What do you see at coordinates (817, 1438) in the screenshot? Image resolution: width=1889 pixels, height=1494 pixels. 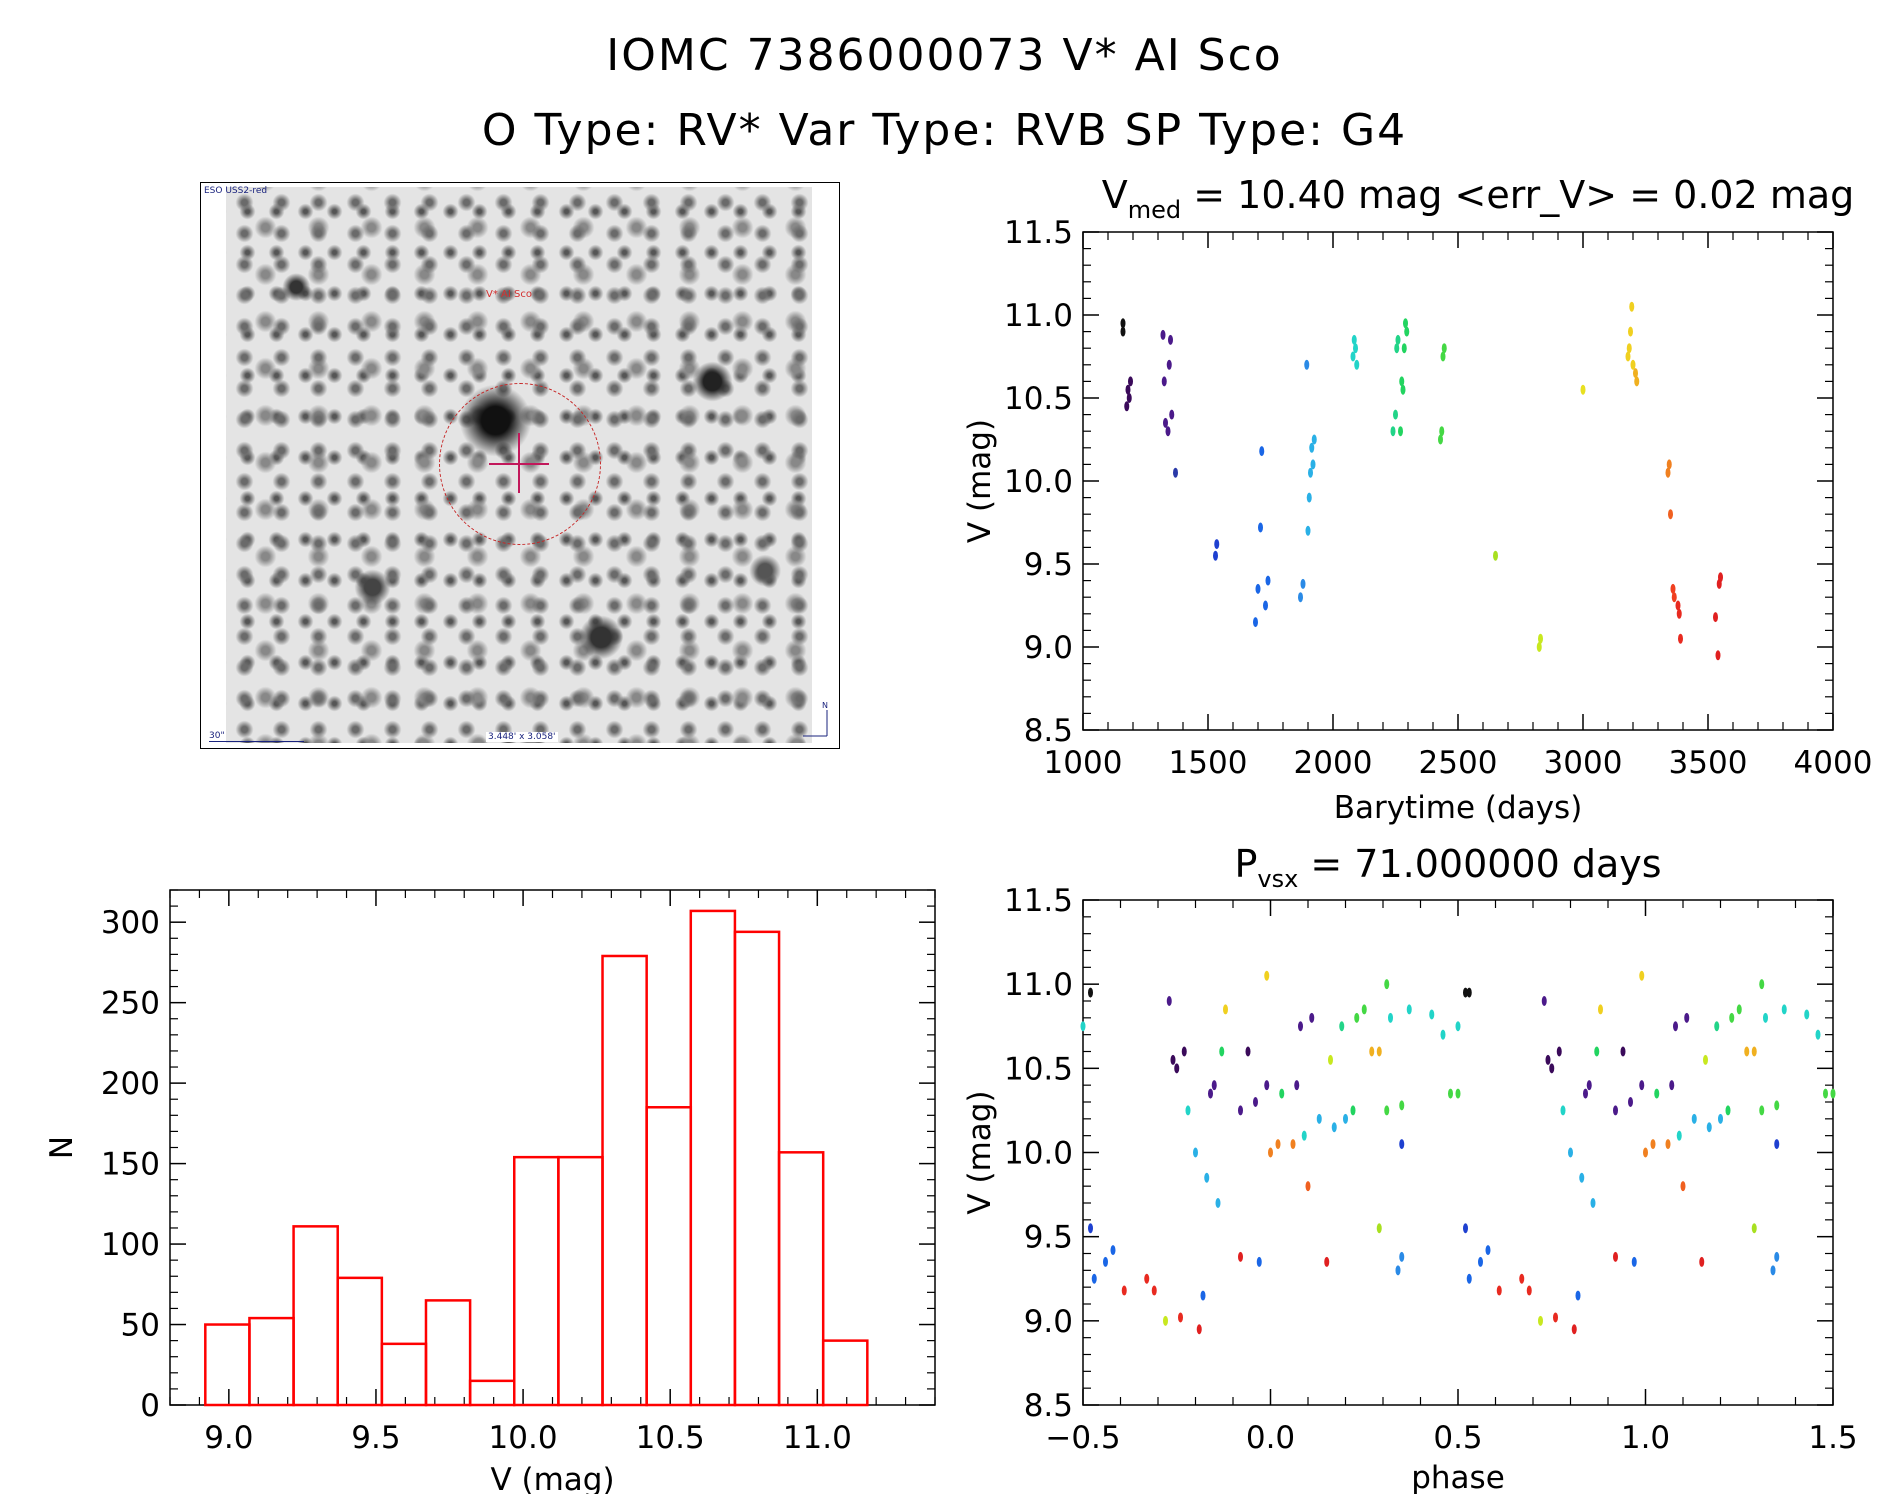 I see `histogram-xtick-label: 11.0` at bounding box center [817, 1438].